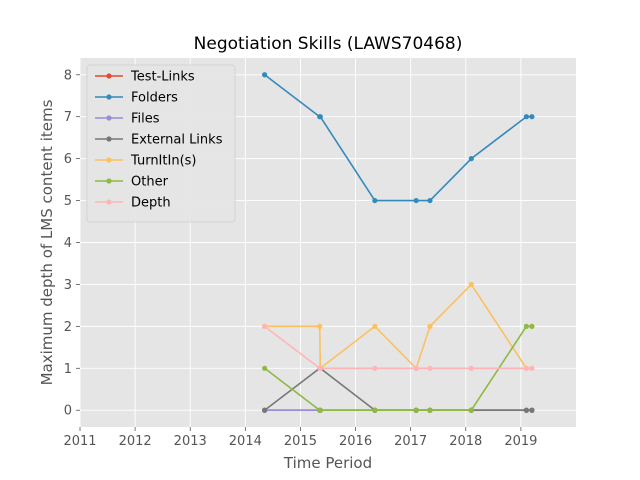 The width and height of the screenshot is (640, 480). Describe the element at coordinates (355, 441) in the screenshot. I see `x-tick-label: 2016` at that location.